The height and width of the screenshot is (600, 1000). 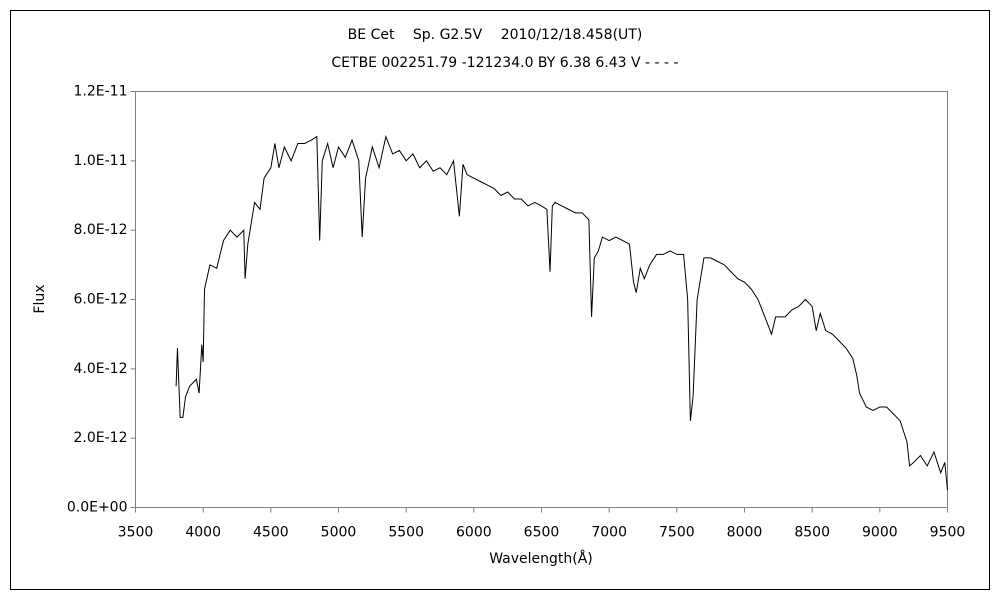 I want to click on y-tick-label: 2.0E-12, so click(x=101, y=438).